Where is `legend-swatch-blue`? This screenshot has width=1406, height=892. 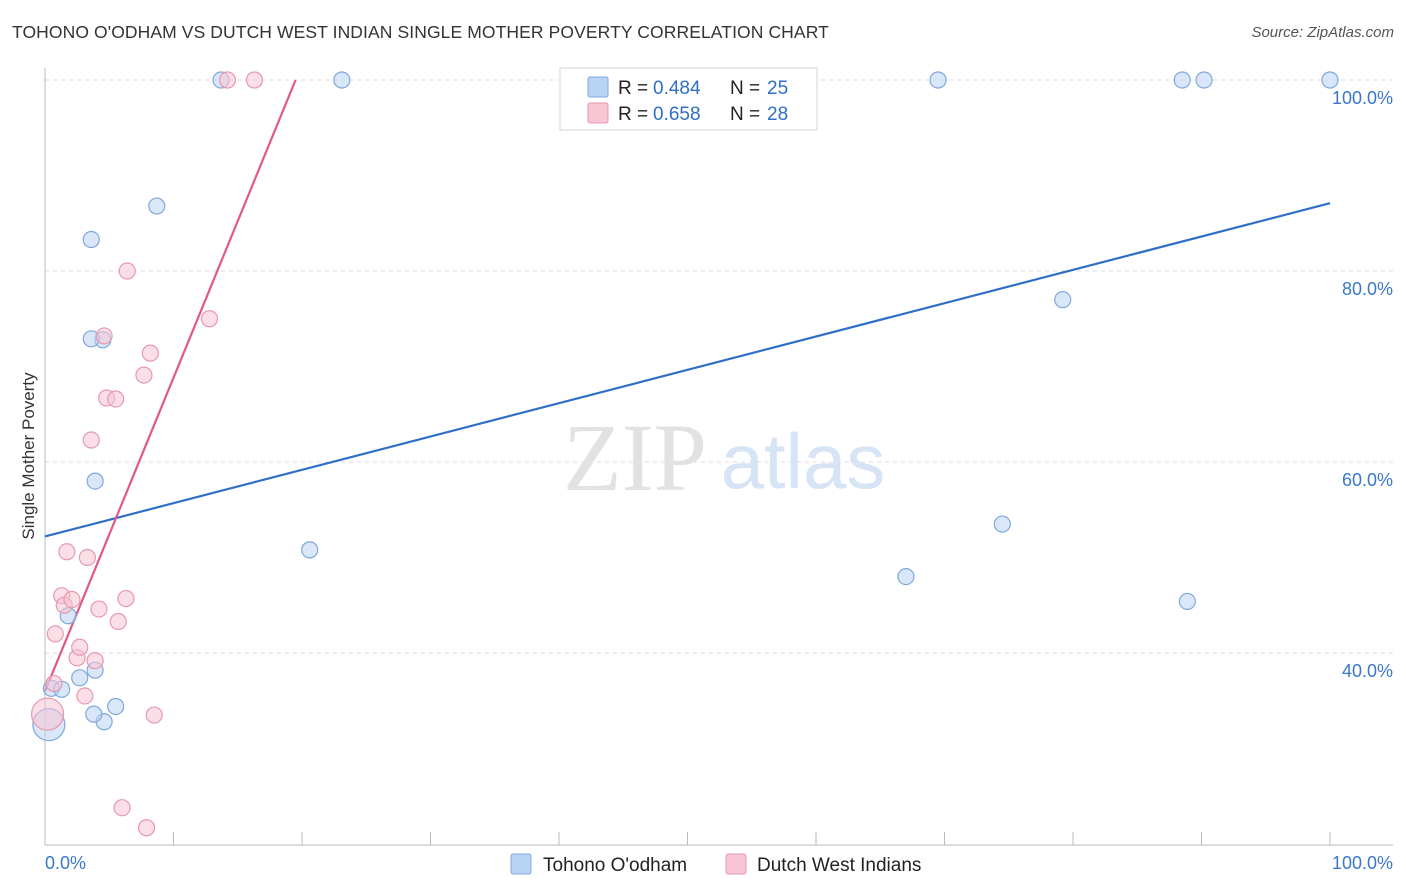
legend-swatch-blue is located at coordinates (598, 87).